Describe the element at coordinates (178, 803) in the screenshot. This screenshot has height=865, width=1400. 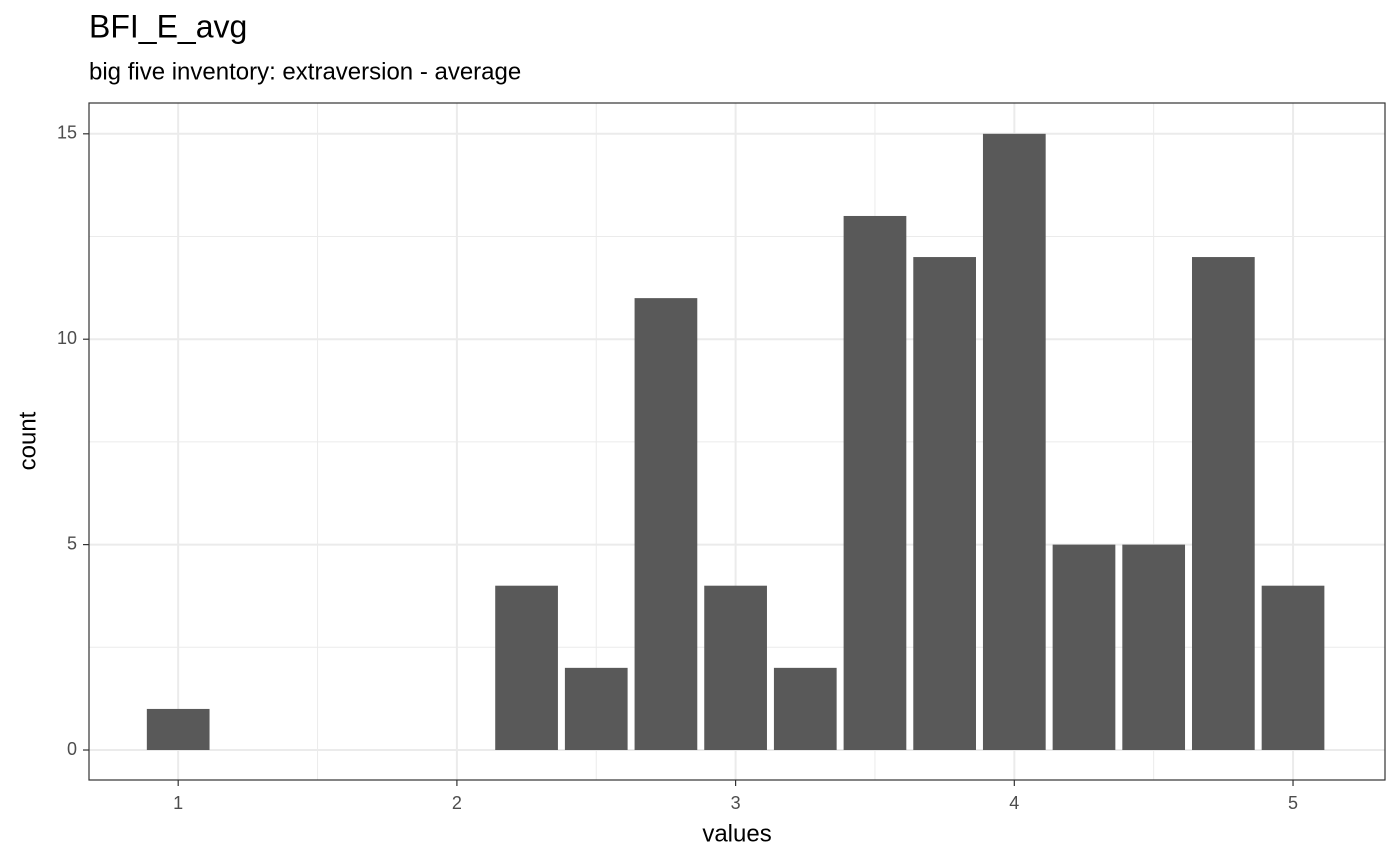
I see `x-tick-label: 1` at that location.